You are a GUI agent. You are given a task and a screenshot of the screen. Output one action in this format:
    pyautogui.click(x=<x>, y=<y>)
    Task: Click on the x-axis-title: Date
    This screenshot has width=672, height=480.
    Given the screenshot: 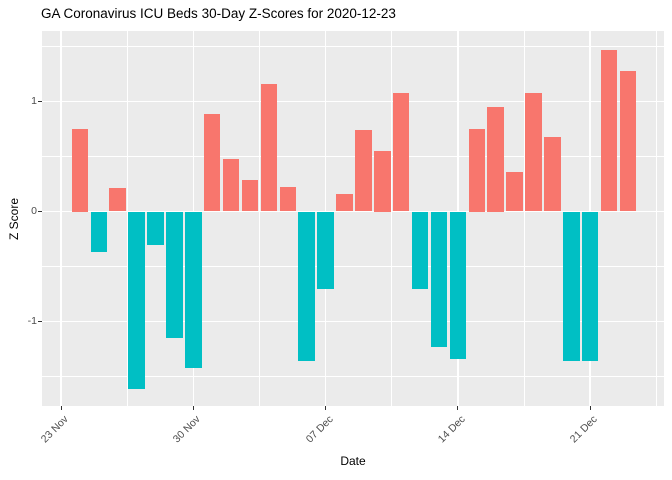 What is the action you would take?
    pyautogui.click(x=353, y=461)
    